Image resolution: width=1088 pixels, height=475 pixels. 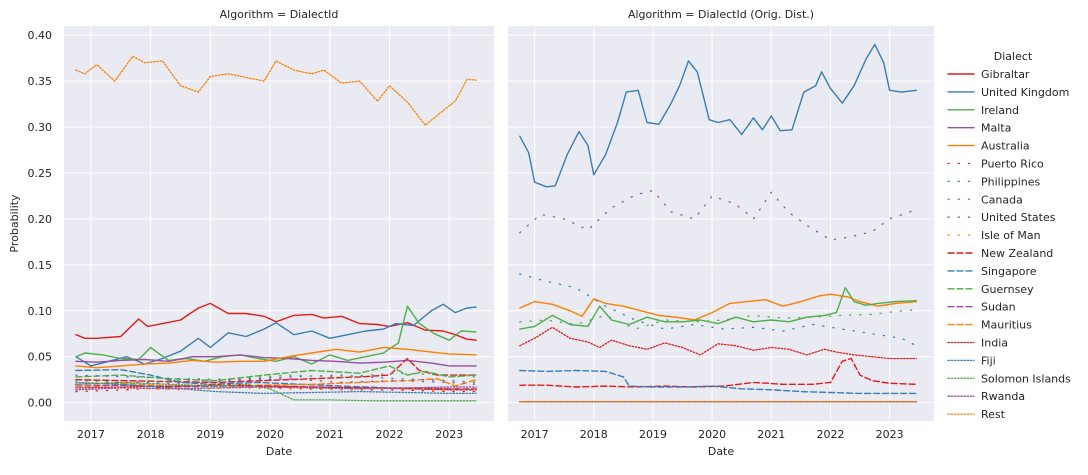 I want to click on series-line-singapore, so click(x=718, y=382).